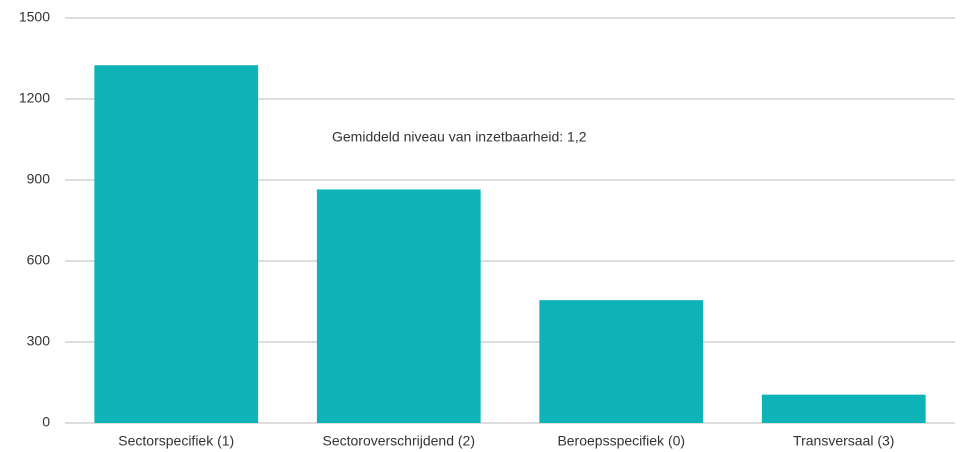 This screenshot has width=965, height=452. What do you see at coordinates (39, 179) in the screenshot?
I see `y-tick-label: 900` at bounding box center [39, 179].